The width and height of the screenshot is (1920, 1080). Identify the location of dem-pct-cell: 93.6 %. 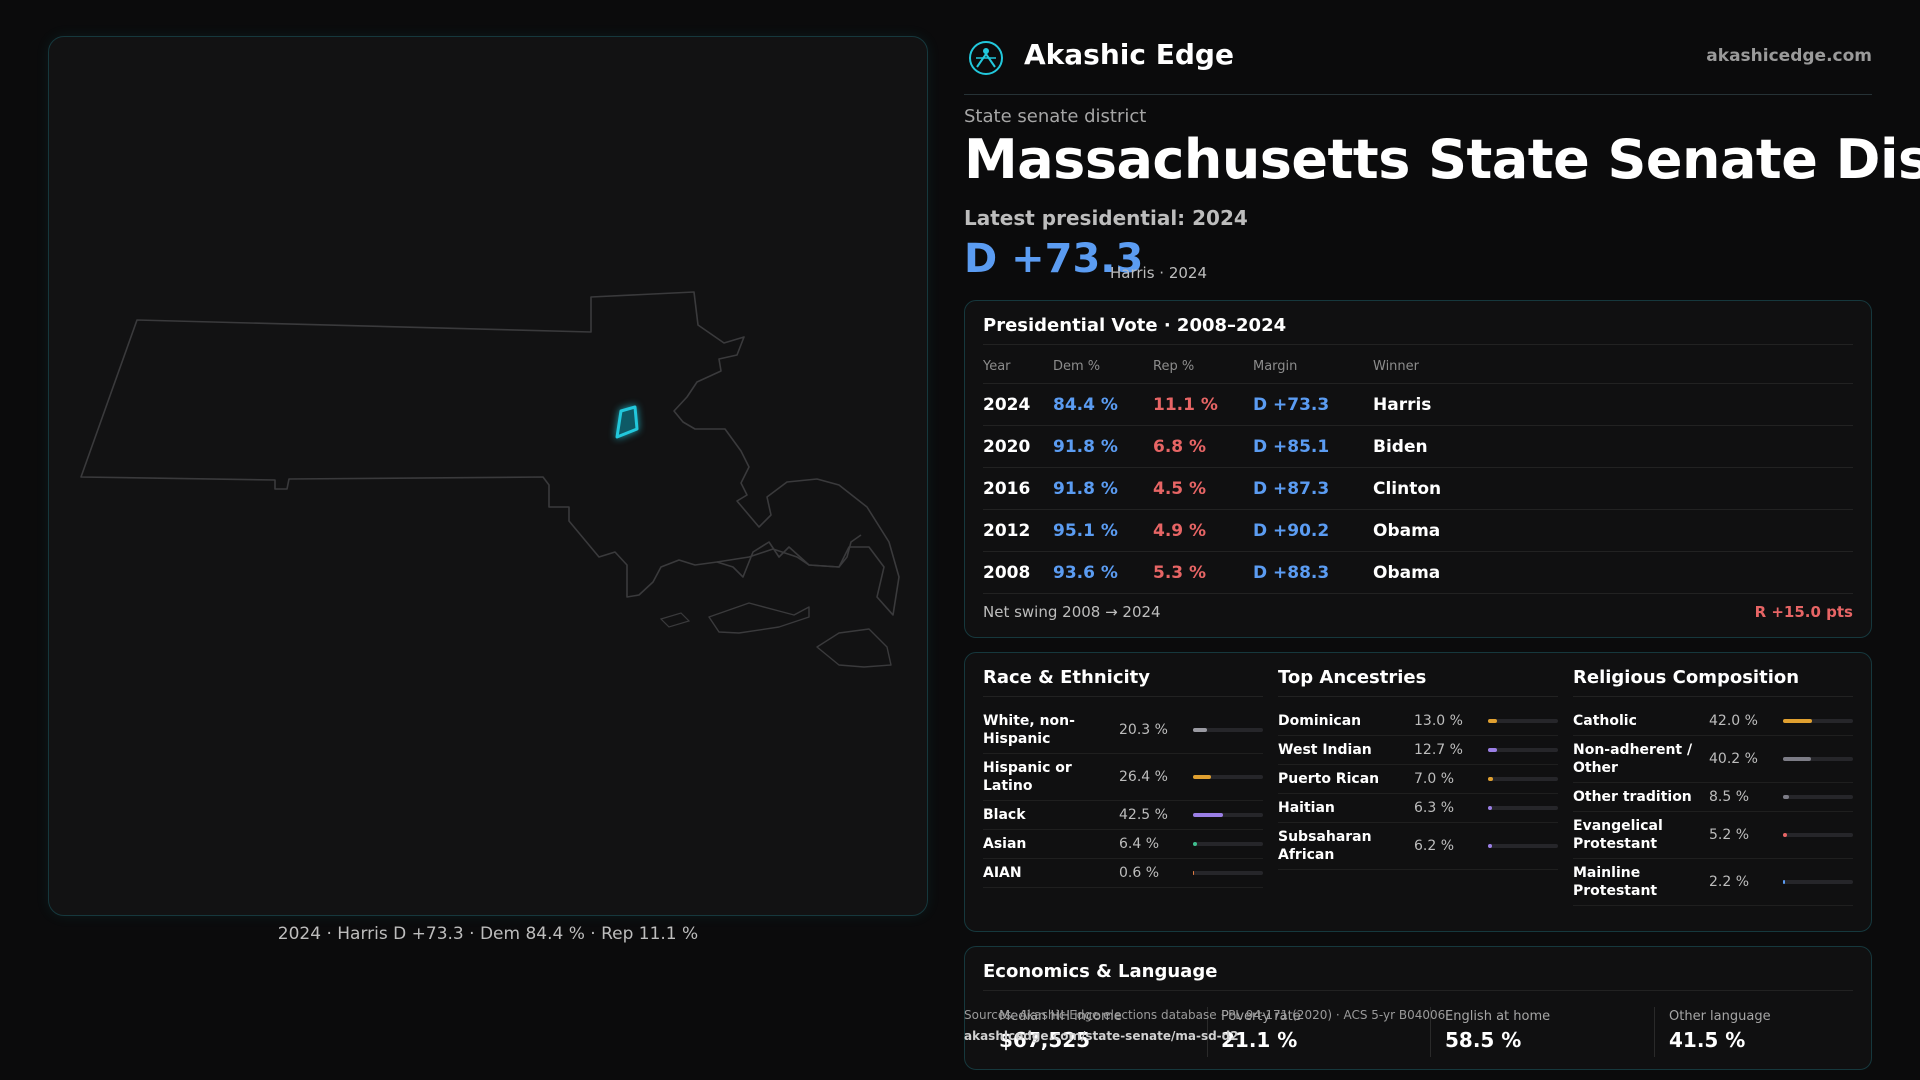
(1103, 572).